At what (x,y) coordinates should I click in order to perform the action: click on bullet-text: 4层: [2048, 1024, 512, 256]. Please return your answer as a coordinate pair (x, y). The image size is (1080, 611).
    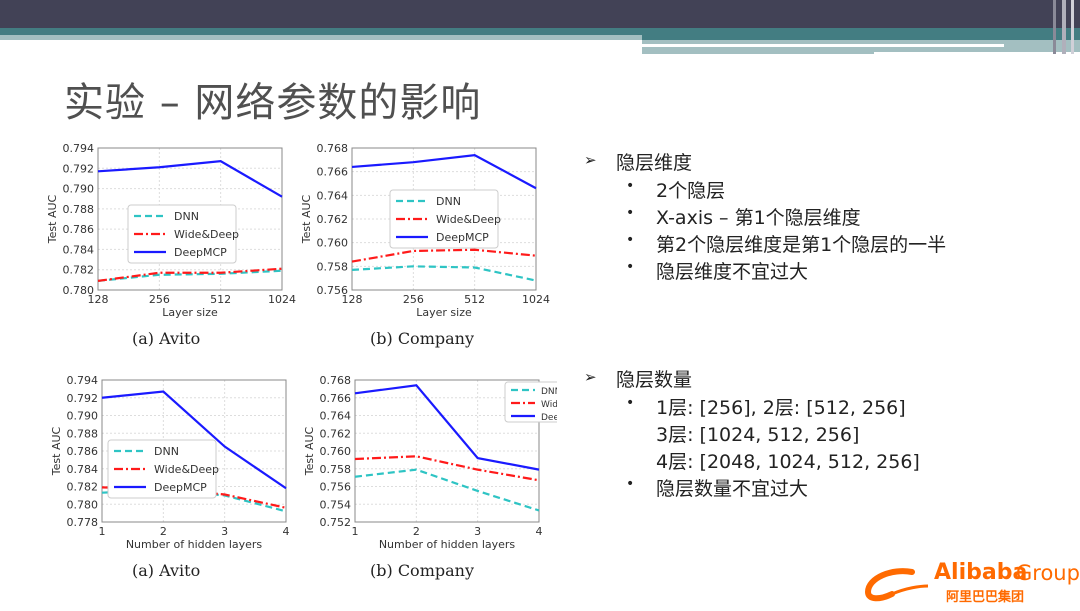
    Looking at the image, I should click on (788, 462).